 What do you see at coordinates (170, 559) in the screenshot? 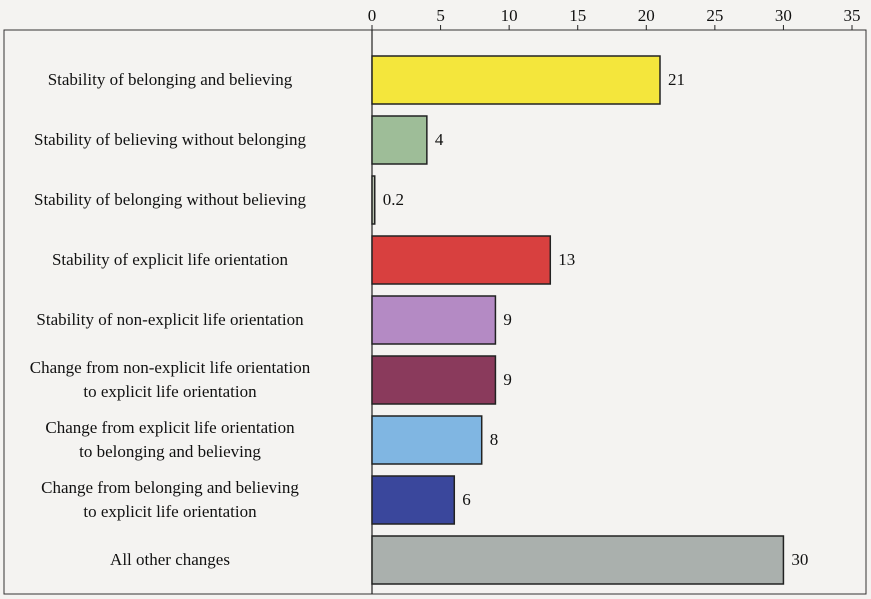
I see `category-label: All other changes` at bounding box center [170, 559].